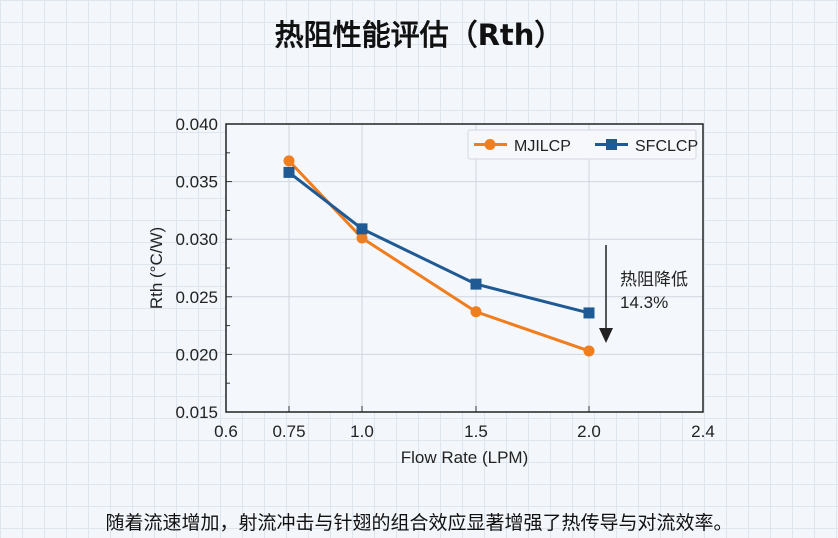  I want to click on caption: 随着流速增加，射流冲击与针翅的组合效应显著增强了热传导与对流效率。, so click(419, 523).